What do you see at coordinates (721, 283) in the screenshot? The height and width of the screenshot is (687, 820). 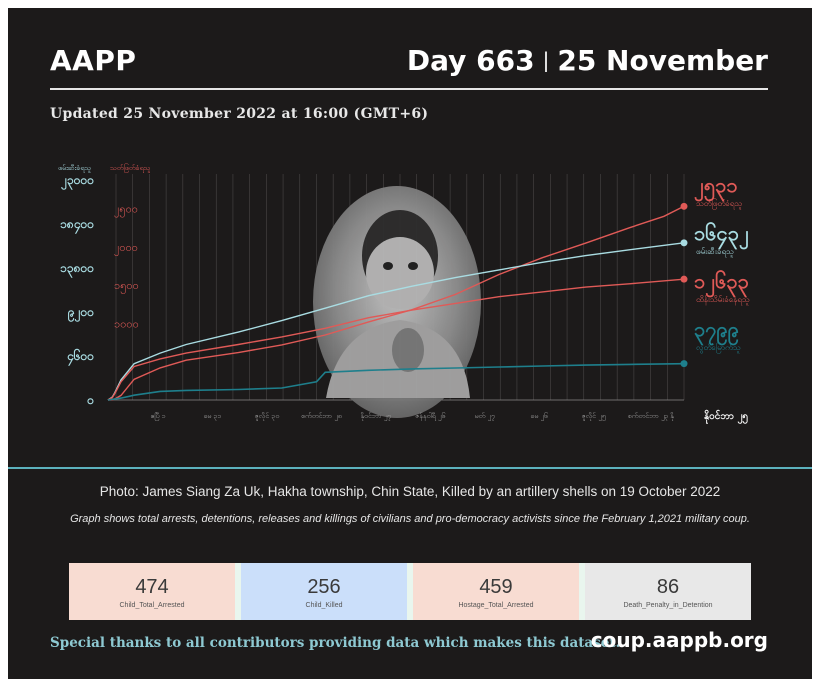 I see `series-value-label: ၁၂၆၃၃` at bounding box center [721, 283].